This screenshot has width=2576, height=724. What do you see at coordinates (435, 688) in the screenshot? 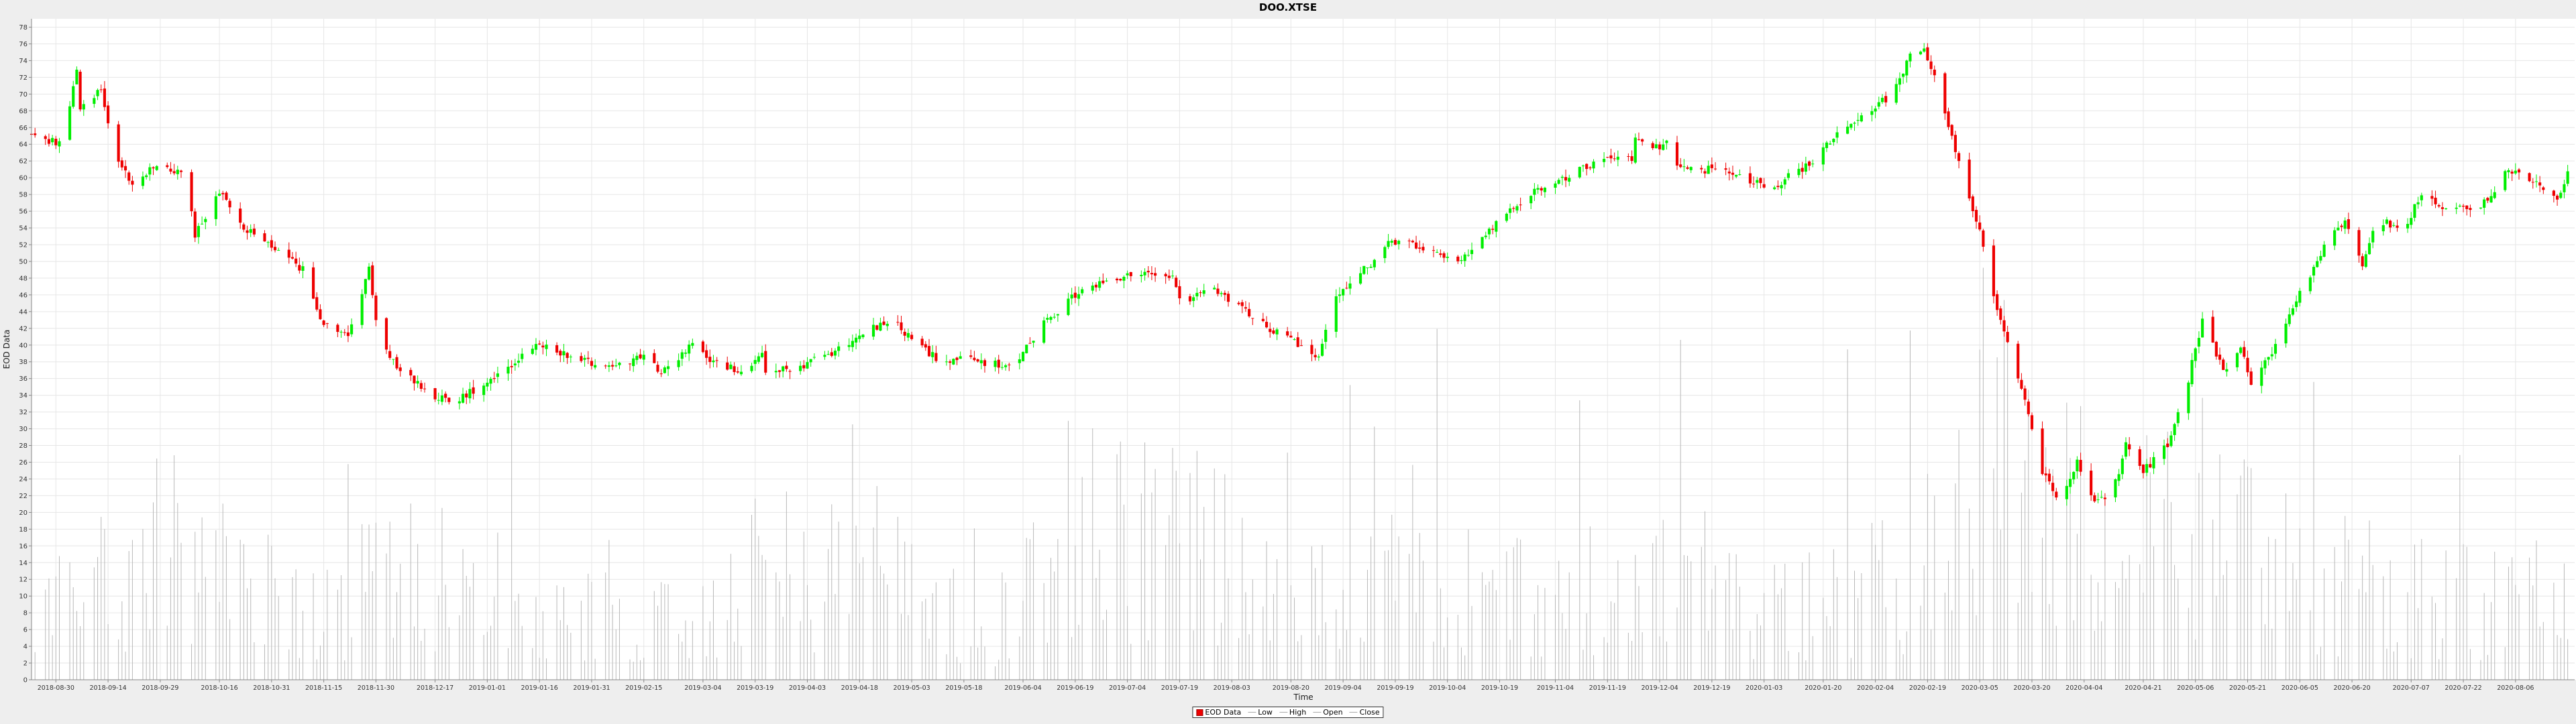
I see `x-tick-label: 2018-12-17` at bounding box center [435, 688].